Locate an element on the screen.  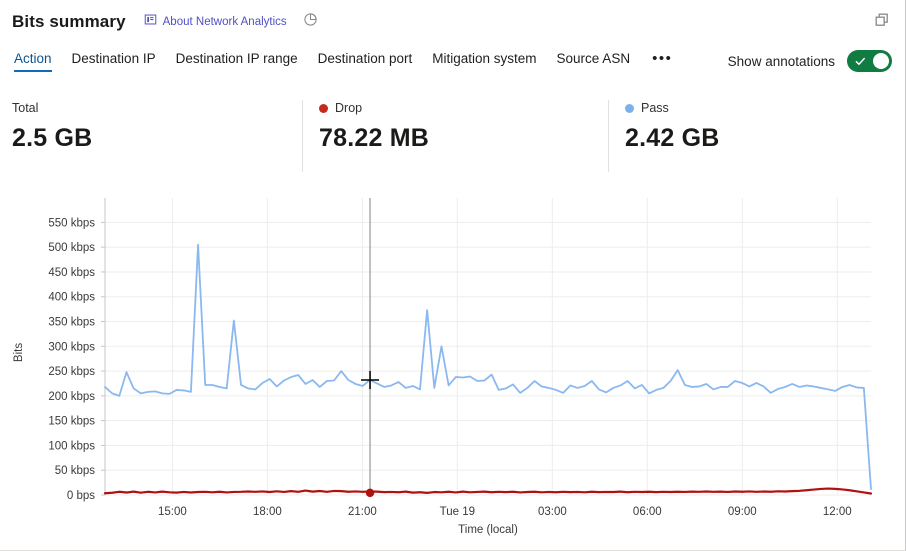
tab-mitigation-system: Mitigation system is located at coordinates (484, 61).